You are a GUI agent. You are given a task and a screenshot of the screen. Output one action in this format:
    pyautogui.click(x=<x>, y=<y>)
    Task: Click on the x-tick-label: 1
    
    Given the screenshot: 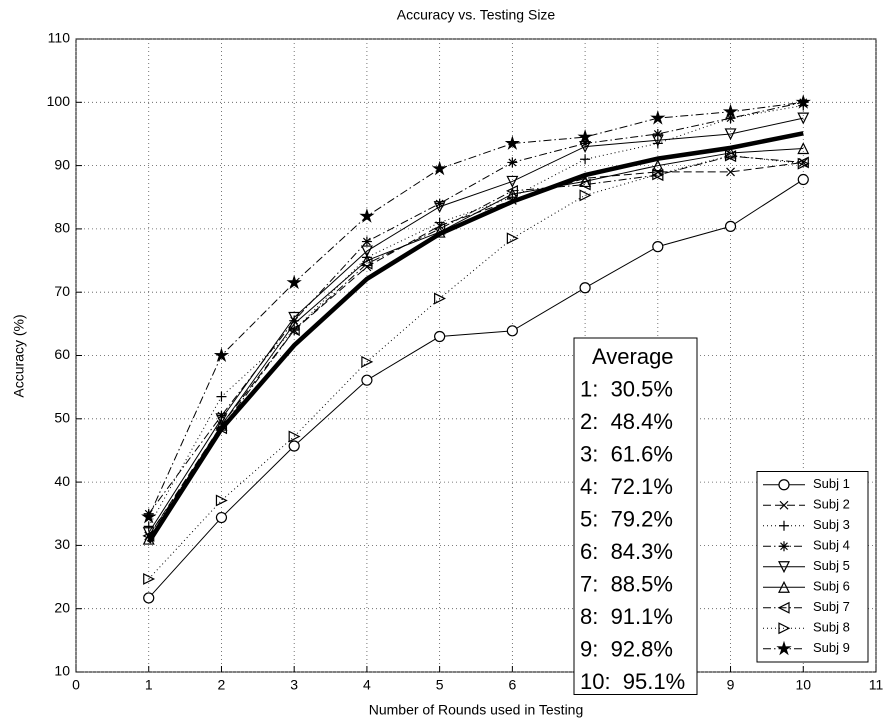 What is the action you would take?
    pyautogui.click(x=149, y=685)
    